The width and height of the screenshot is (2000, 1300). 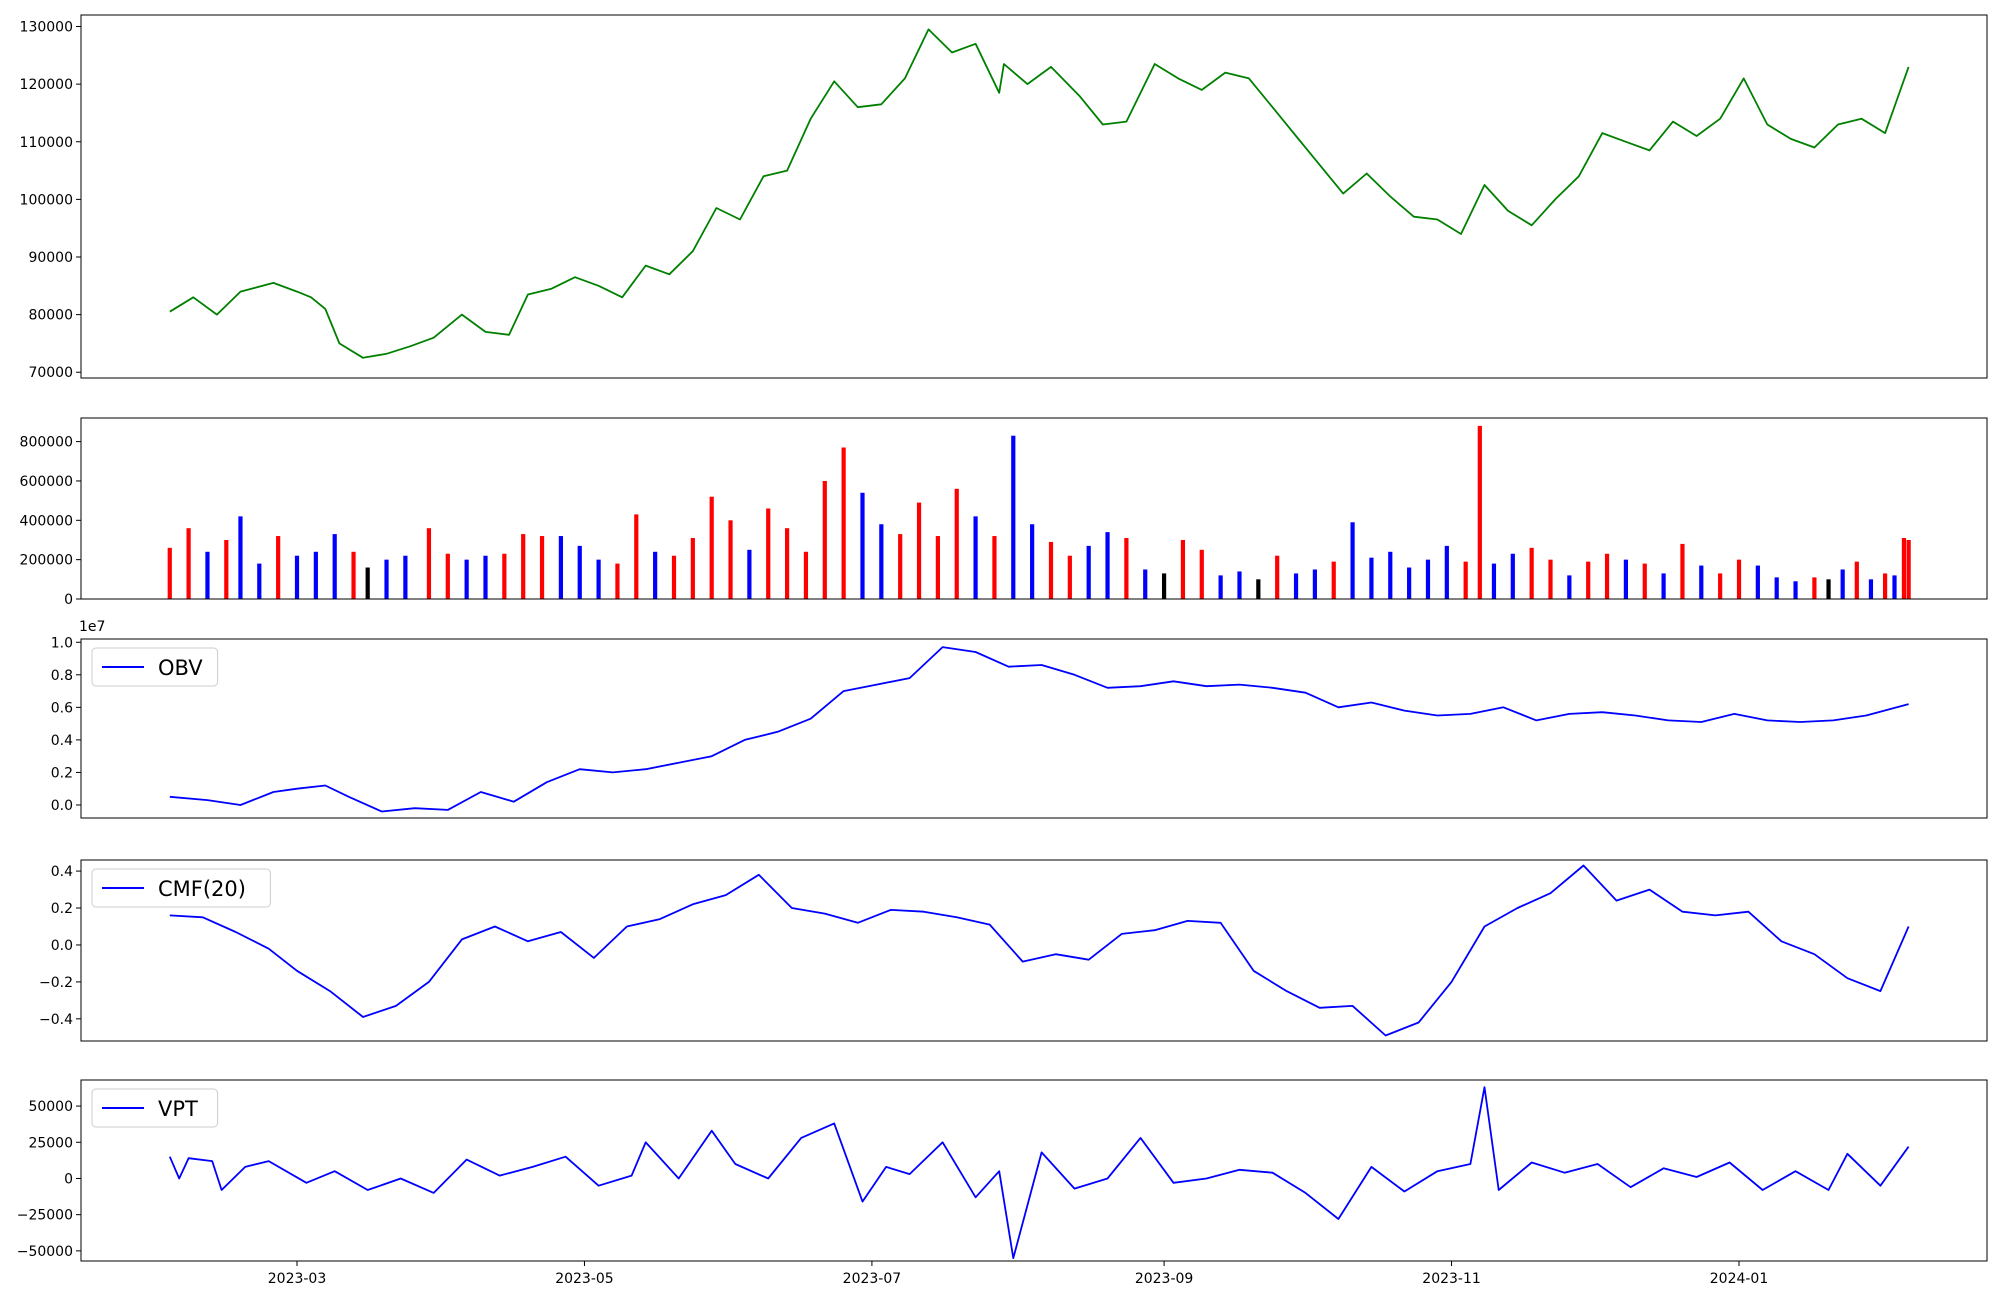 I want to click on vpt-series-line, so click(x=1039, y=1172).